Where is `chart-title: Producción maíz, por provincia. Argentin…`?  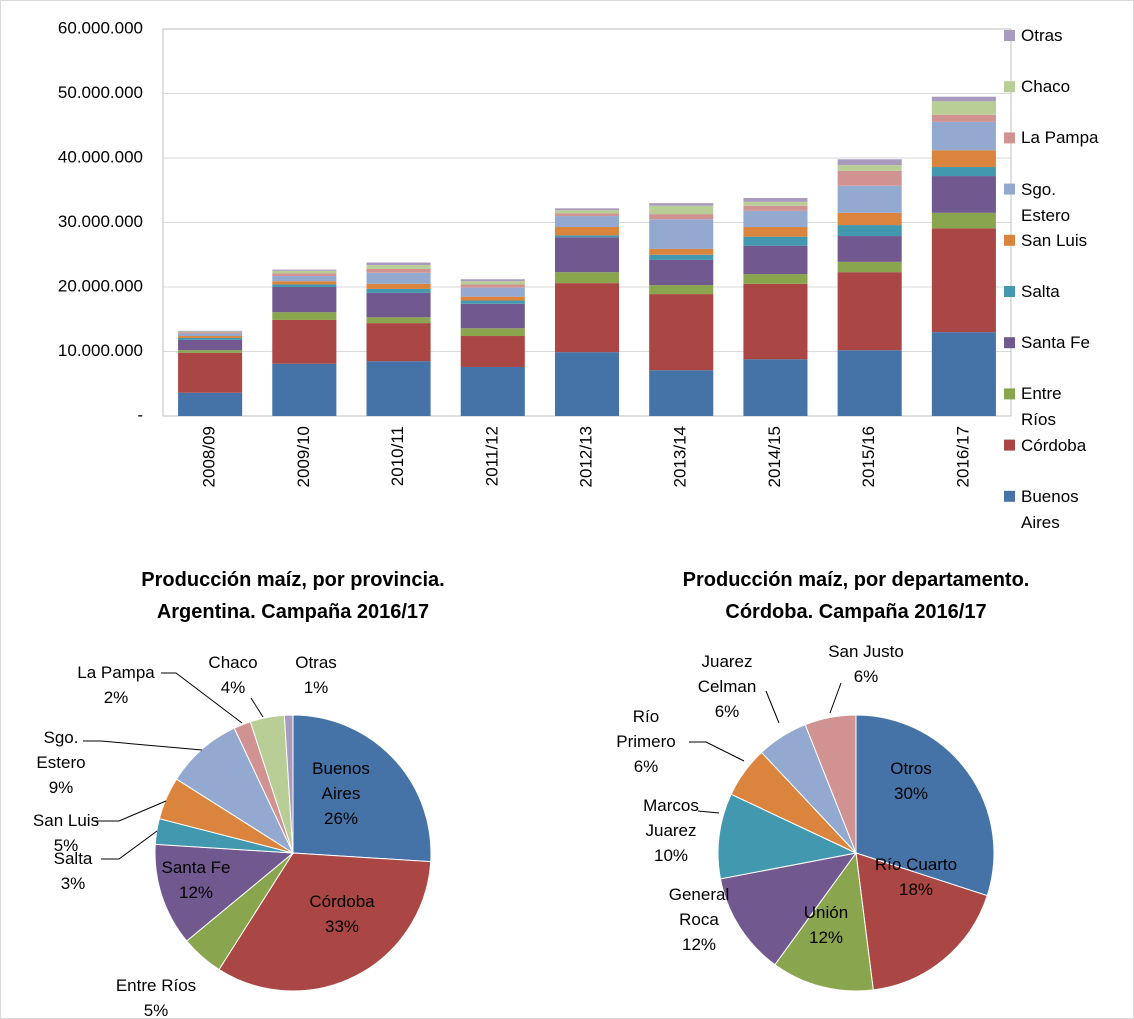
chart-title: Producción maíz, por provincia. Argentin… is located at coordinates (293, 596).